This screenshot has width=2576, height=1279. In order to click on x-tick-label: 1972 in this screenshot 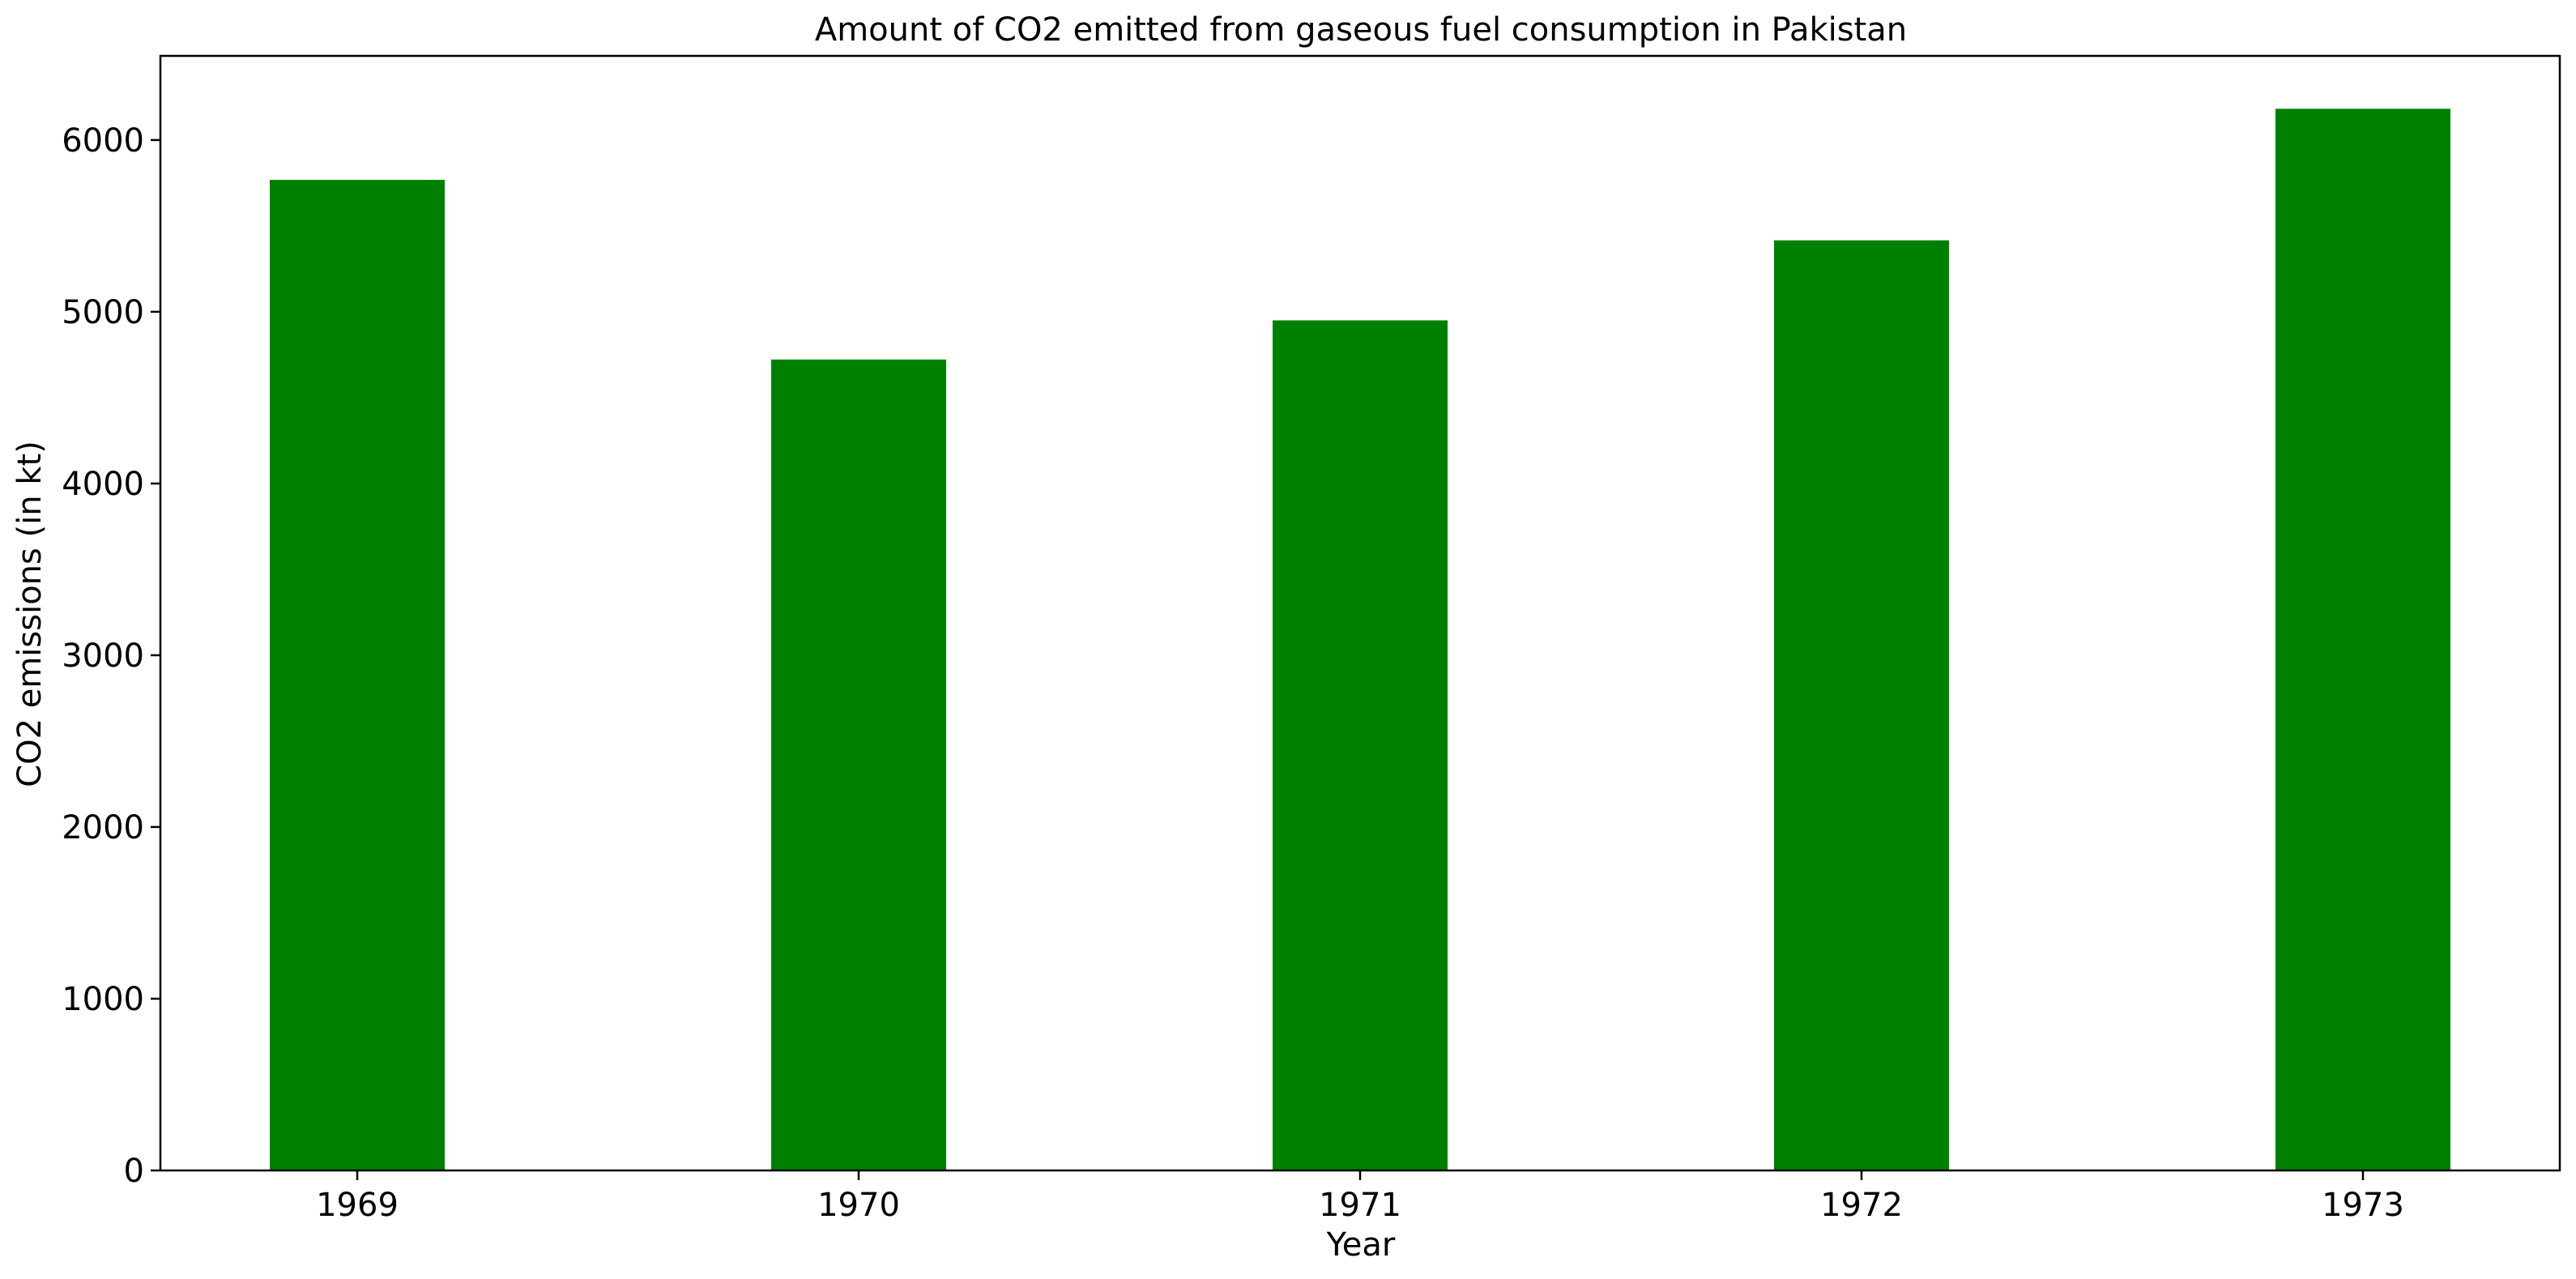, I will do `click(1861, 1205)`.